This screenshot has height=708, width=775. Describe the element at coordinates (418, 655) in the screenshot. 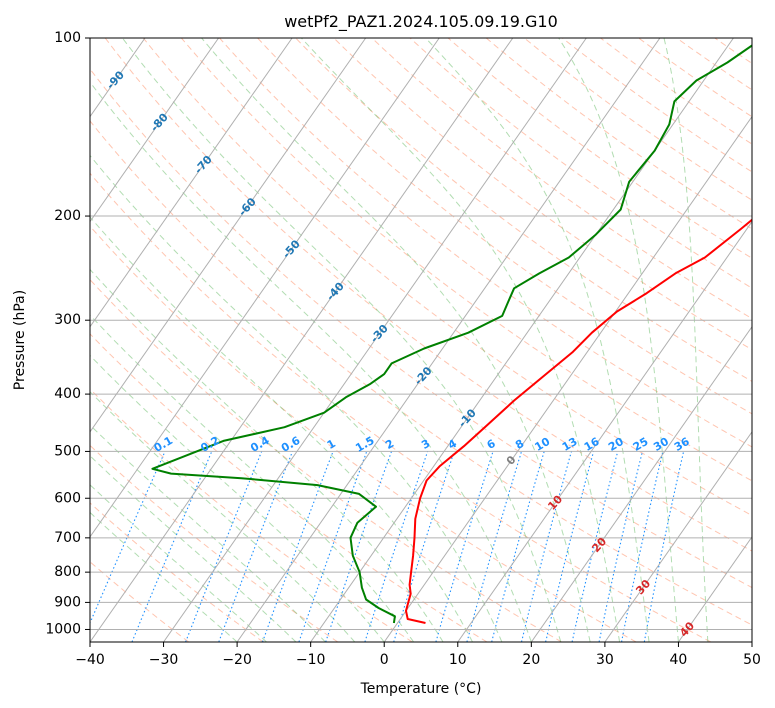

I see `x-axis: −40 −30 −20 −10 0 10 20 30 40 50` at that location.